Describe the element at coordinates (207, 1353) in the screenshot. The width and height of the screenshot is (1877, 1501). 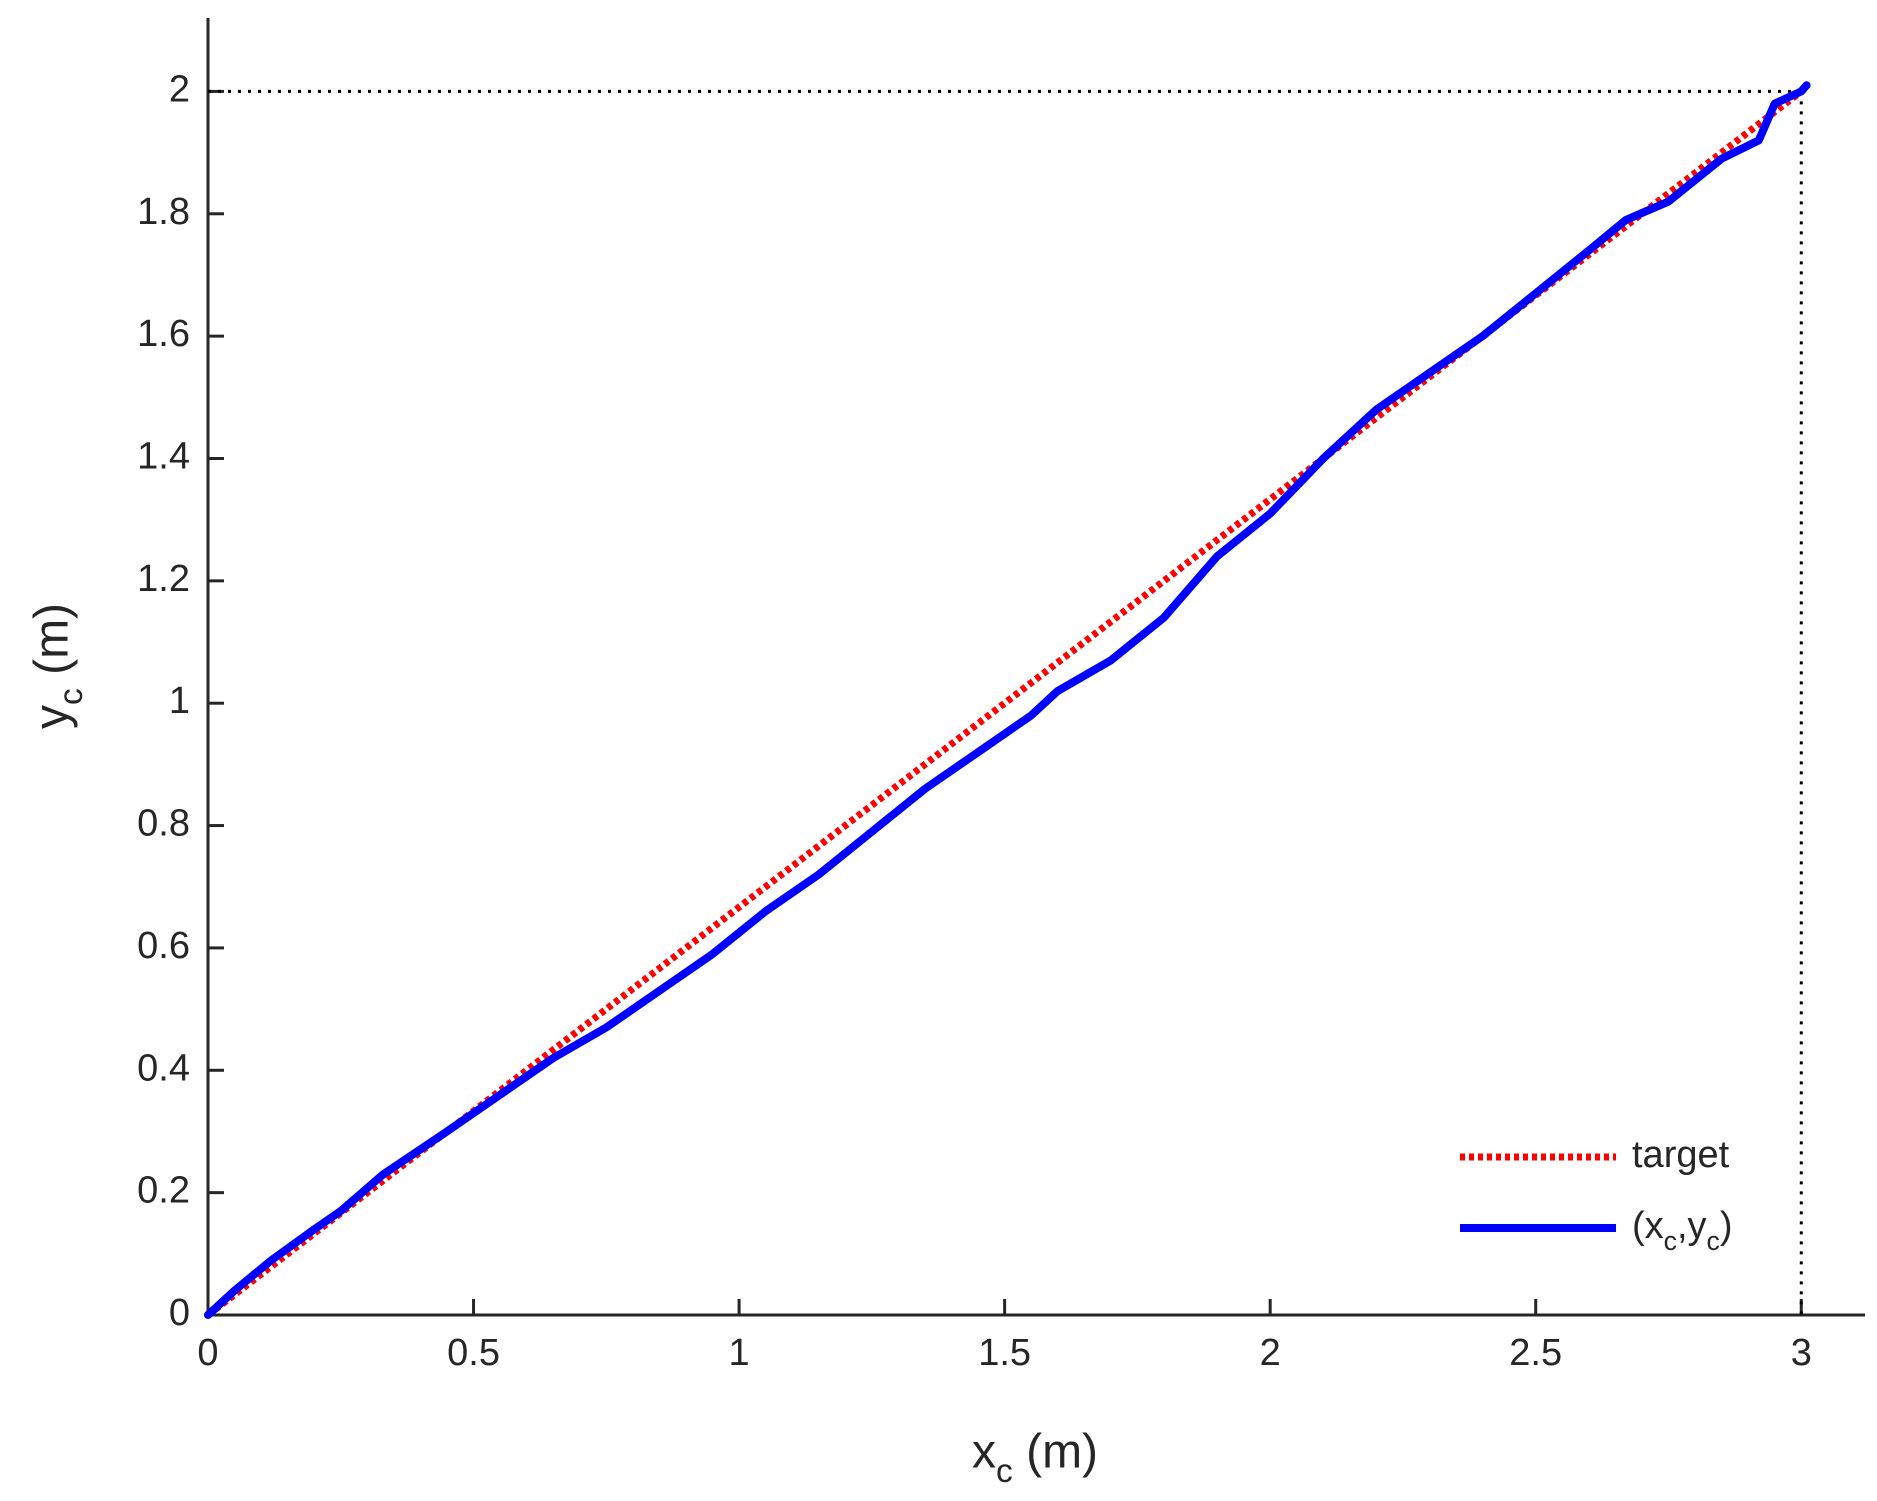
I see `x-tick-label: 0` at that location.